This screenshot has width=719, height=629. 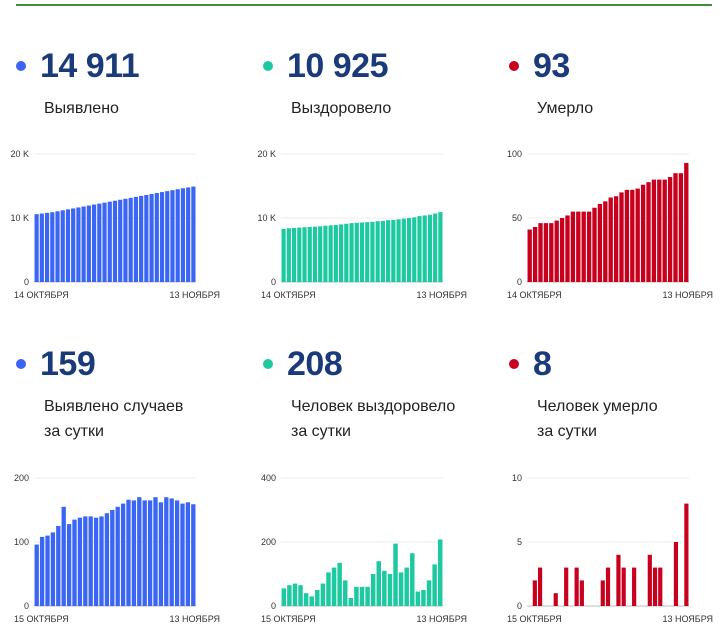 I want to click on top-divider, so click(x=364, y=5).